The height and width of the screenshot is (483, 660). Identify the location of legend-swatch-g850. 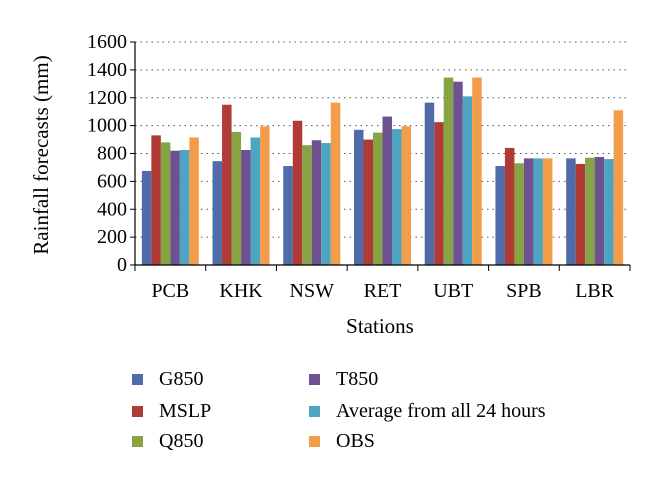
(137, 379).